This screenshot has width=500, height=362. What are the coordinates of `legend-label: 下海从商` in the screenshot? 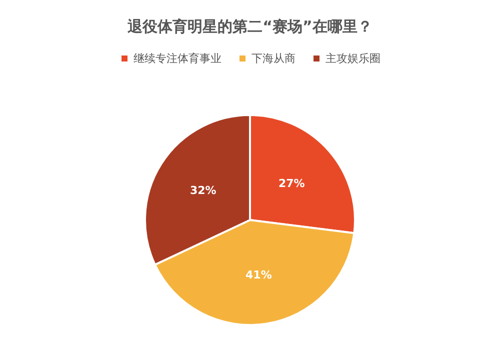 It's located at (274, 58).